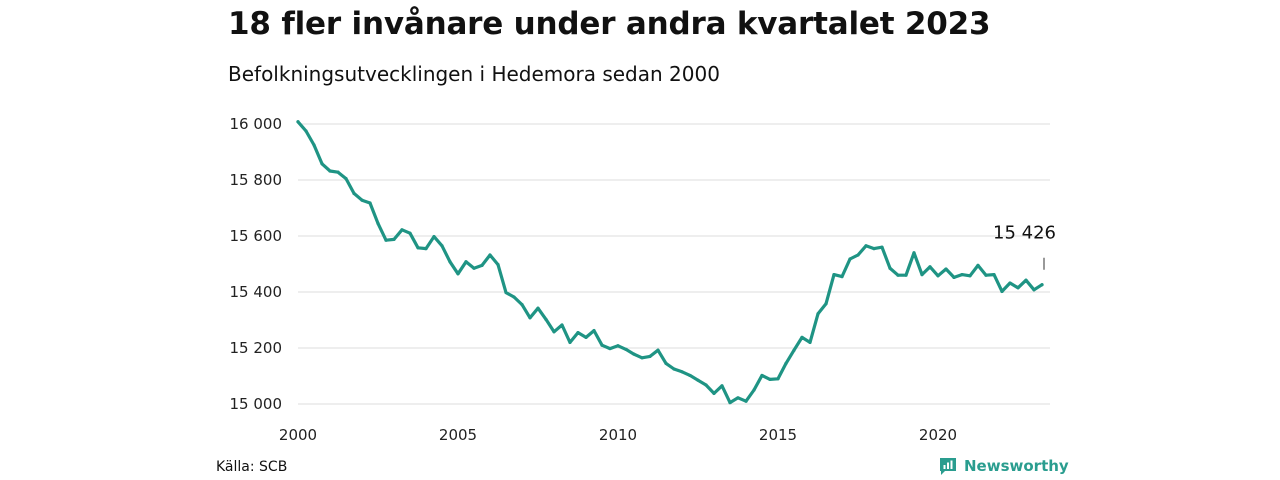 The image size is (1280, 480). What do you see at coordinates (298, 435) in the screenshot?
I see `x-tick-label: 2000` at bounding box center [298, 435].